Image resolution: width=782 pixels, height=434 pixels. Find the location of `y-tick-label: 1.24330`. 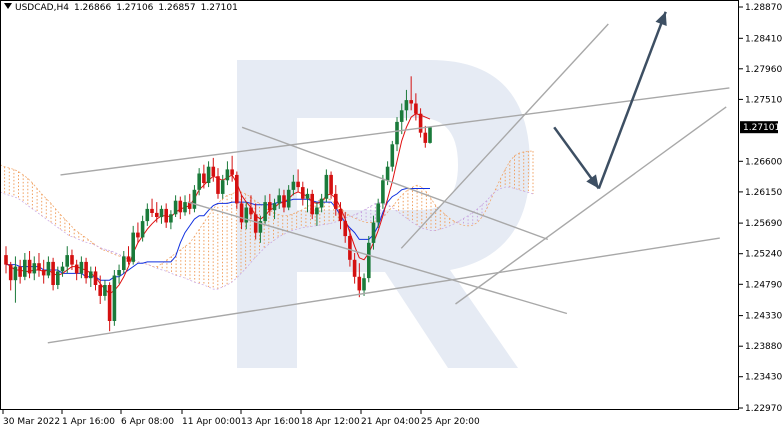

y-tick-label: 1.24330 is located at coordinates (763, 317).